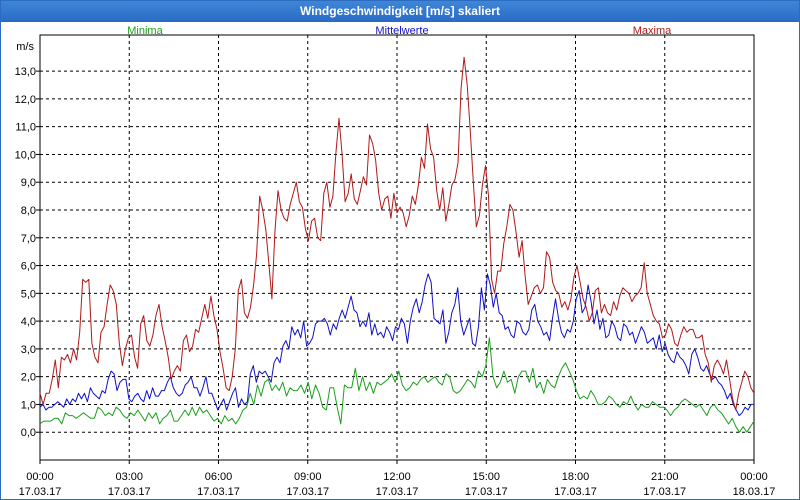 The height and width of the screenshot is (500, 800). What do you see at coordinates (400, 11) in the screenshot?
I see `chart-title: Windgeschwindigkeit [m/s] skaliert` at bounding box center [400, 11].